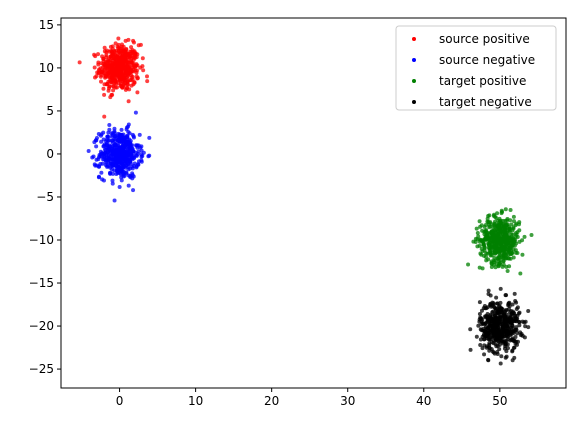 Image resolution: width=587 pixels, height=429 pixels. Describe the element at coordinates (113, 77) in the screenshot. I see `series-source-positive` at that location.